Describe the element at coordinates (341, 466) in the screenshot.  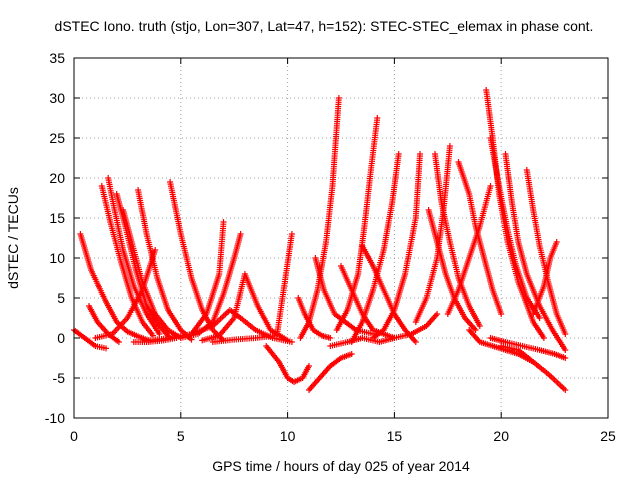
I see `x-axis-label: GPS time / hours of day 025 of year 2014` at that location.